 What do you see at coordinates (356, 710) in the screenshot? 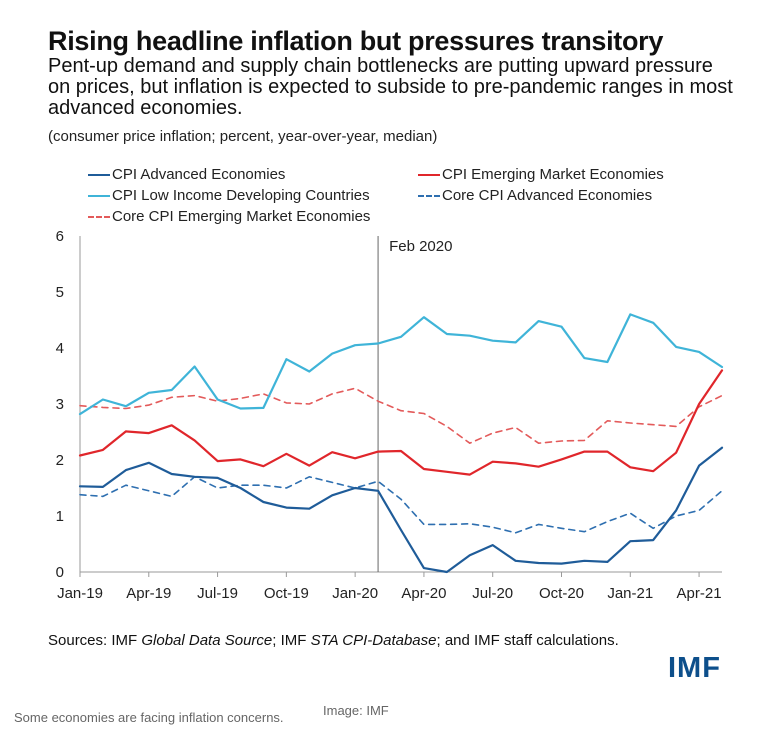
I see `image-credit: Image: IMF` at bounding box center [356, 710].